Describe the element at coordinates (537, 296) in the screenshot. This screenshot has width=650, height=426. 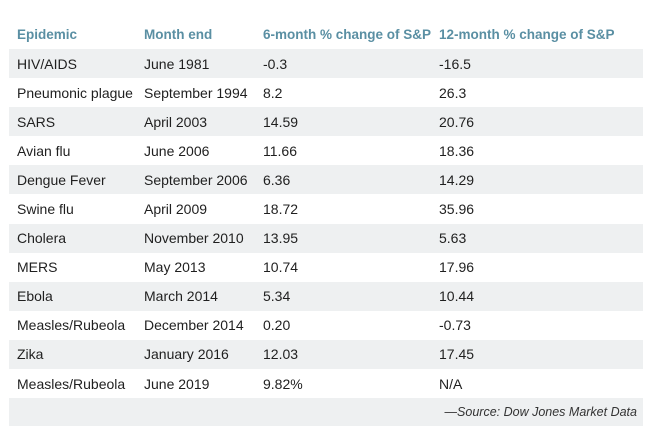
I see `cell-12-month-change: 10.44` at that location.